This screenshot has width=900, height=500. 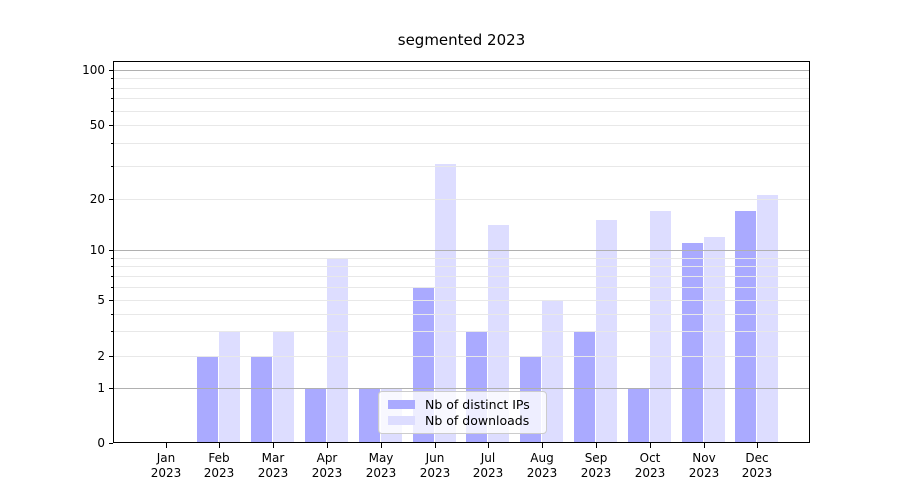 I want to click on x-tick-label-may: May 2023, so click(x=381, y=465).